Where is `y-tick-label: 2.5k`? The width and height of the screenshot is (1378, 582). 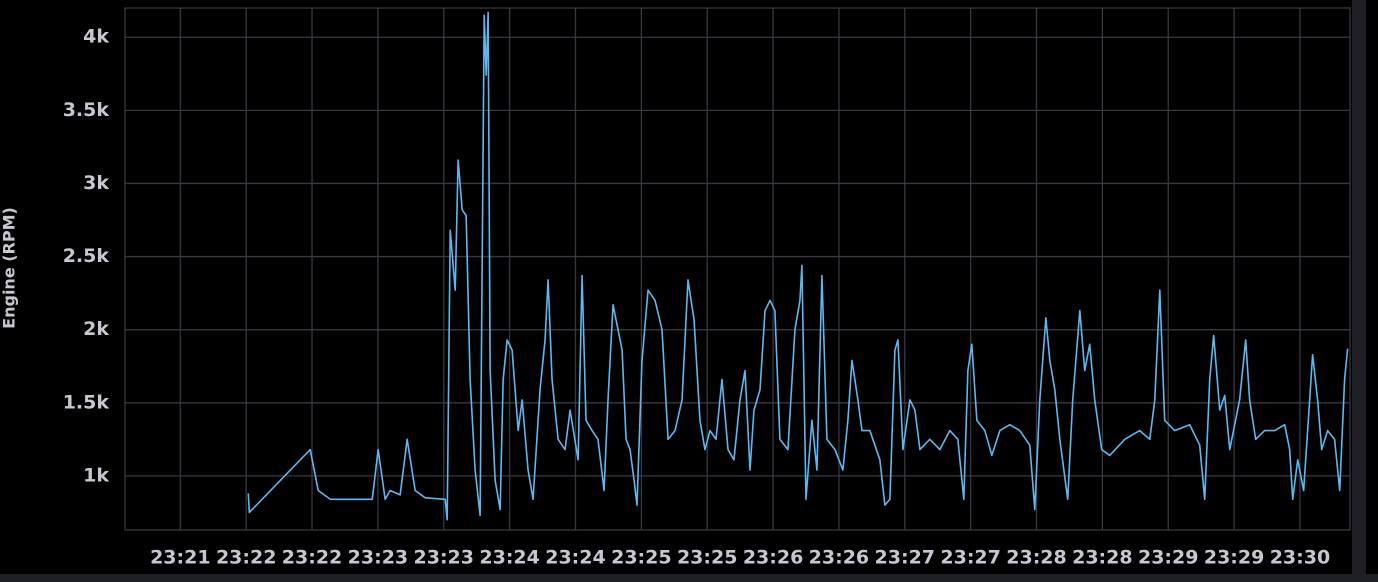 y-tick-label: 2.5k is located at coordinates (86, 256).